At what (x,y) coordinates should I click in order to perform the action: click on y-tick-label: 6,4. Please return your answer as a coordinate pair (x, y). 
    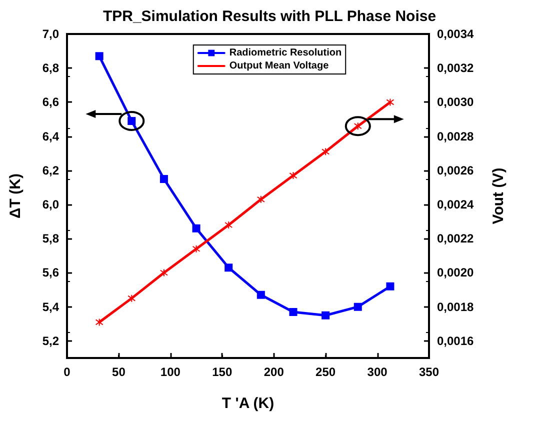
    Looking at the image, I should click on (51, 136).